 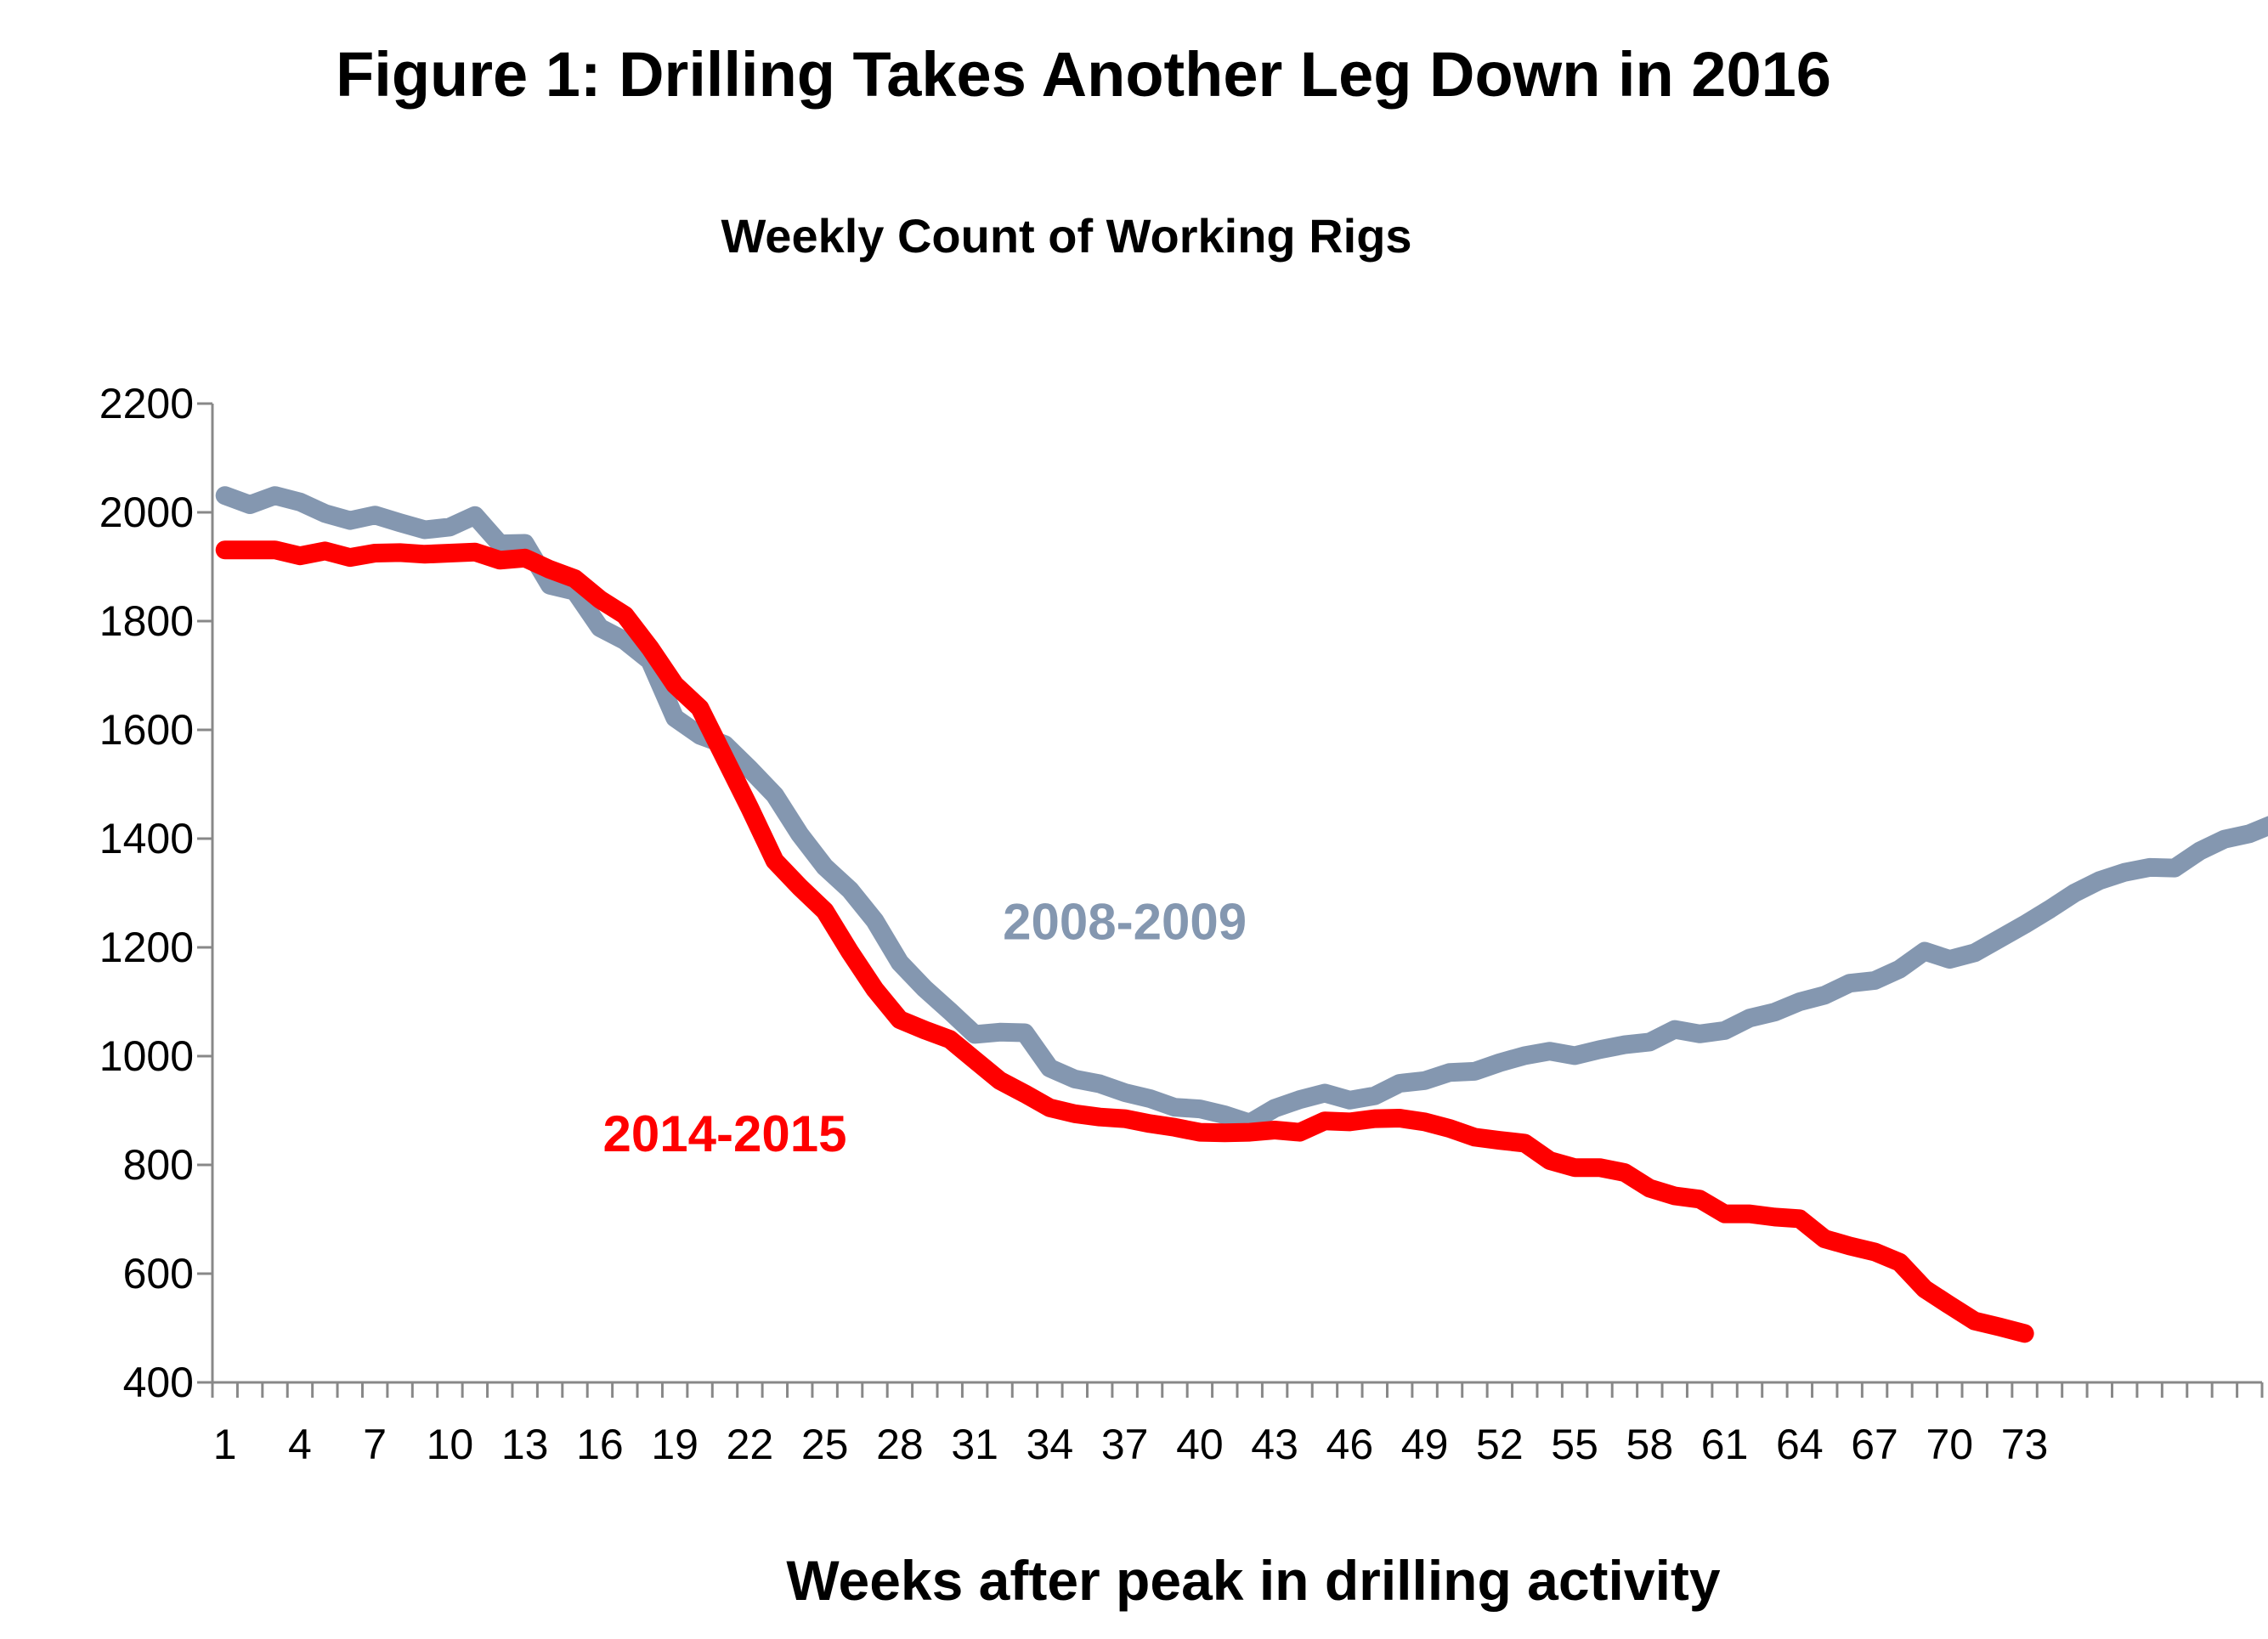 I want to click on x-tick-label: 64, so click(x=1800, y=1444).